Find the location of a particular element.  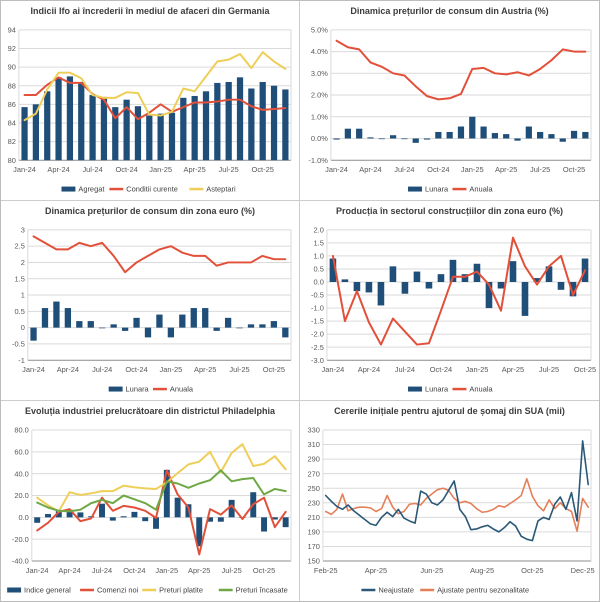

legend-item-Preturi platite: Preturi platite is located at coordinates (172, 590).